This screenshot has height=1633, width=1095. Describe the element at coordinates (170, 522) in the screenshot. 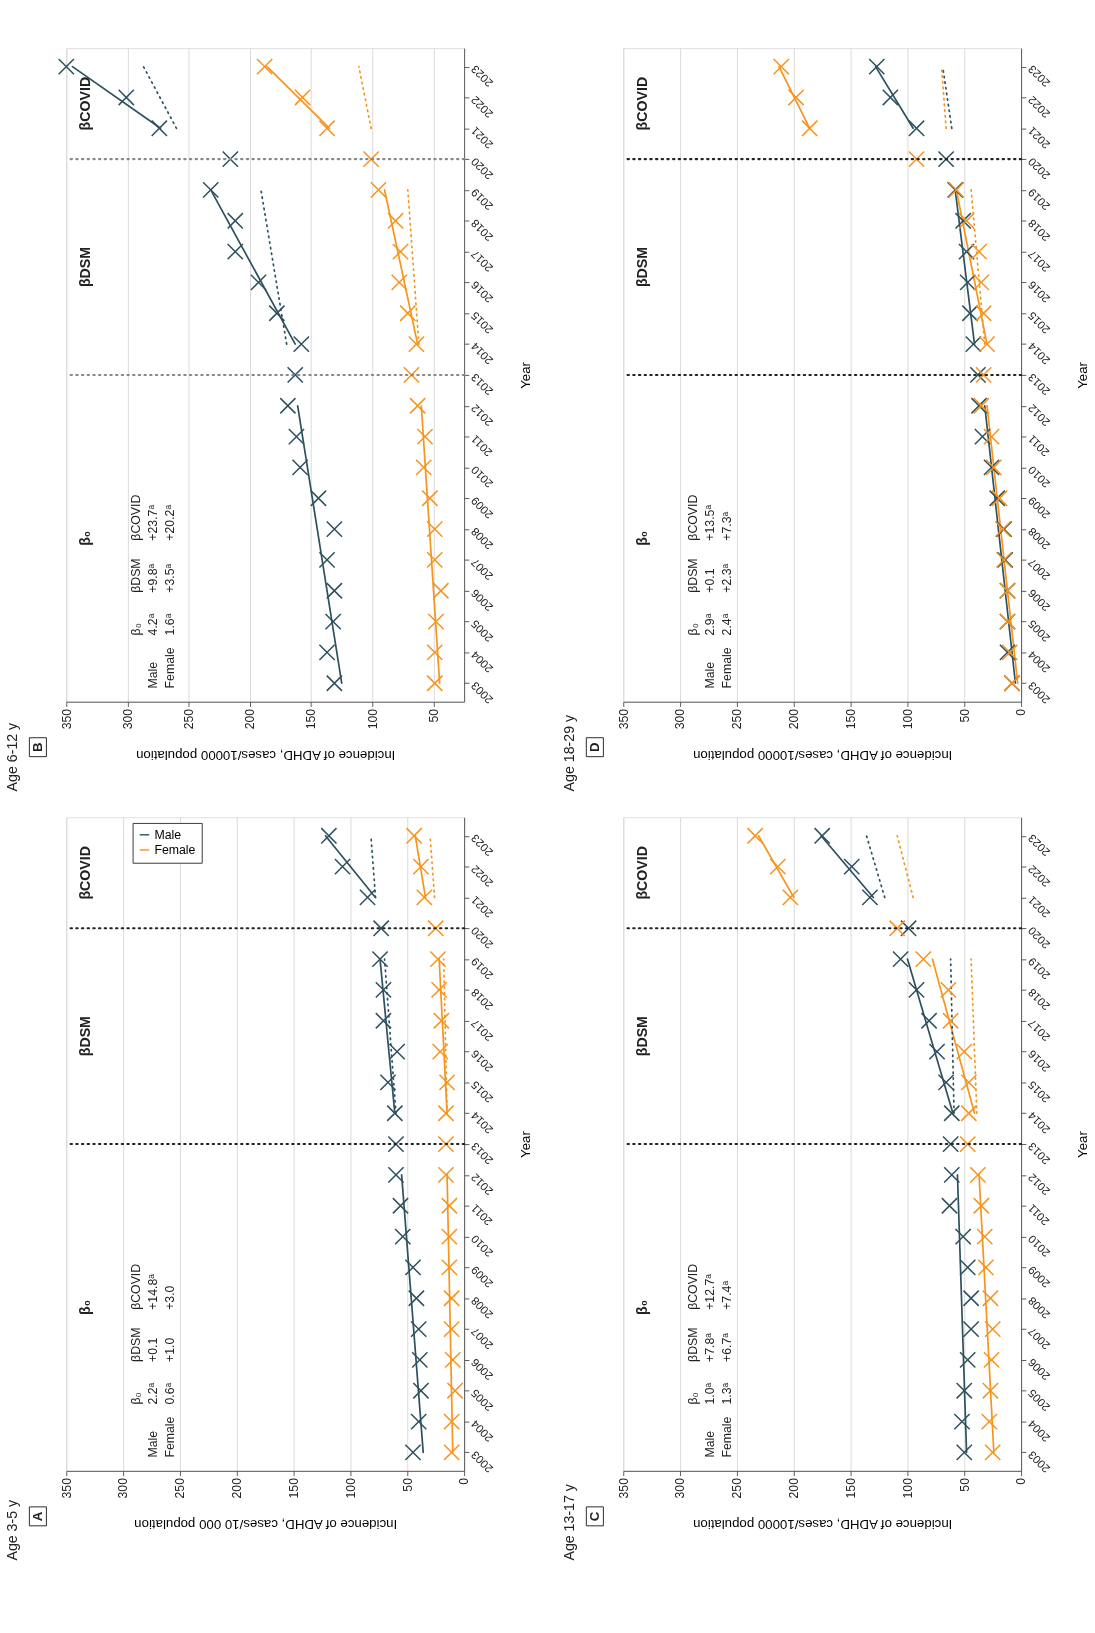

I see `annotation: +20.2ᵃ` at that location.